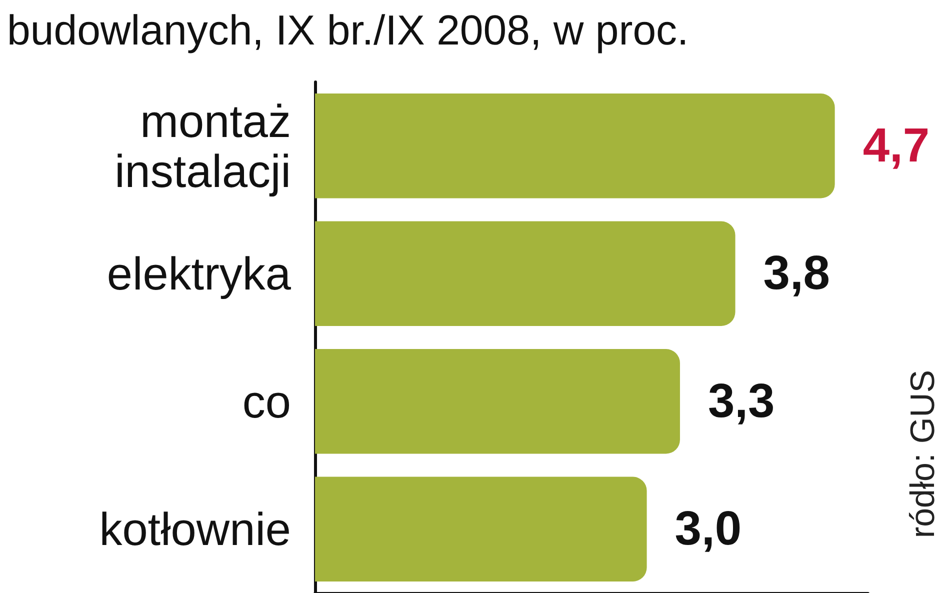 This screenshot has width=948, height=593. I want to click on chart-title: budowlanych, IX br./IX 2008, w proc., so click(348, 30).